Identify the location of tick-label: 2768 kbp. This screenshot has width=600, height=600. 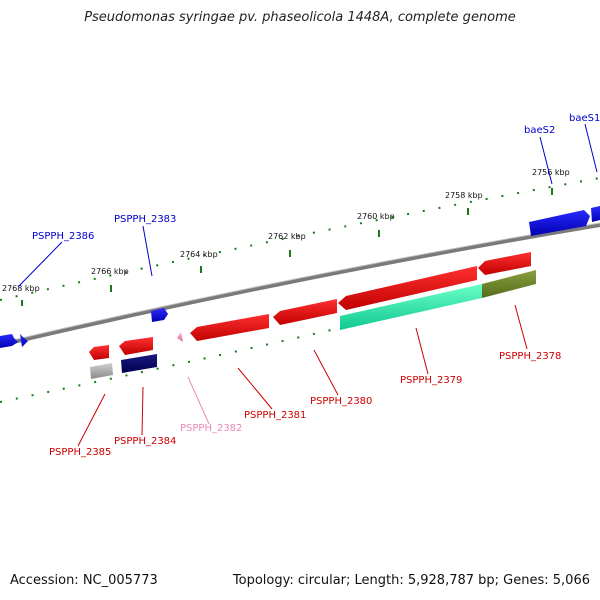
(21, 288).